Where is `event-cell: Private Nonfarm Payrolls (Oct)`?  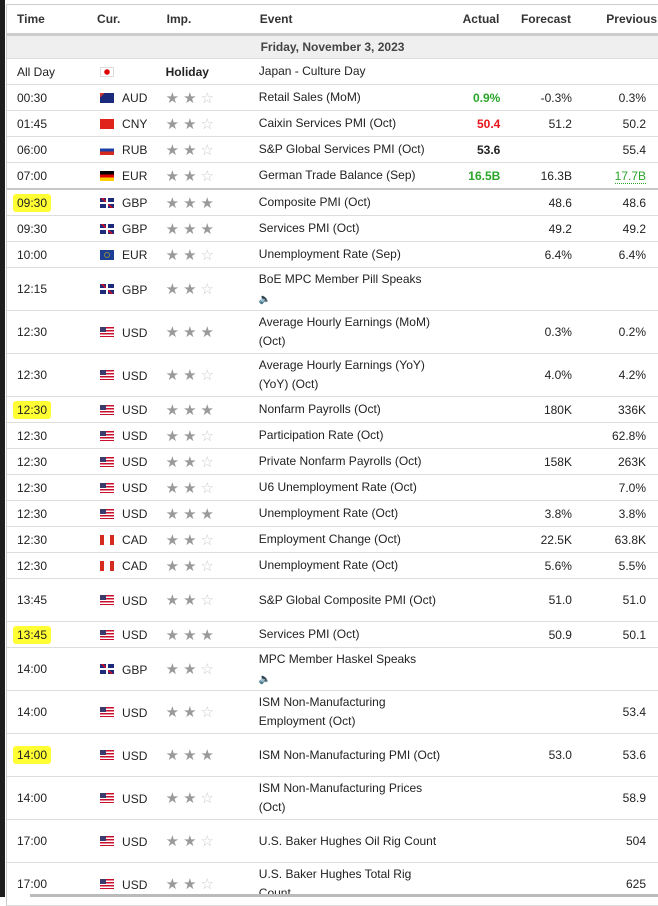
event-cell: Private Nonfarm Payrolls (Oct) is located at coordinates (352, 461).